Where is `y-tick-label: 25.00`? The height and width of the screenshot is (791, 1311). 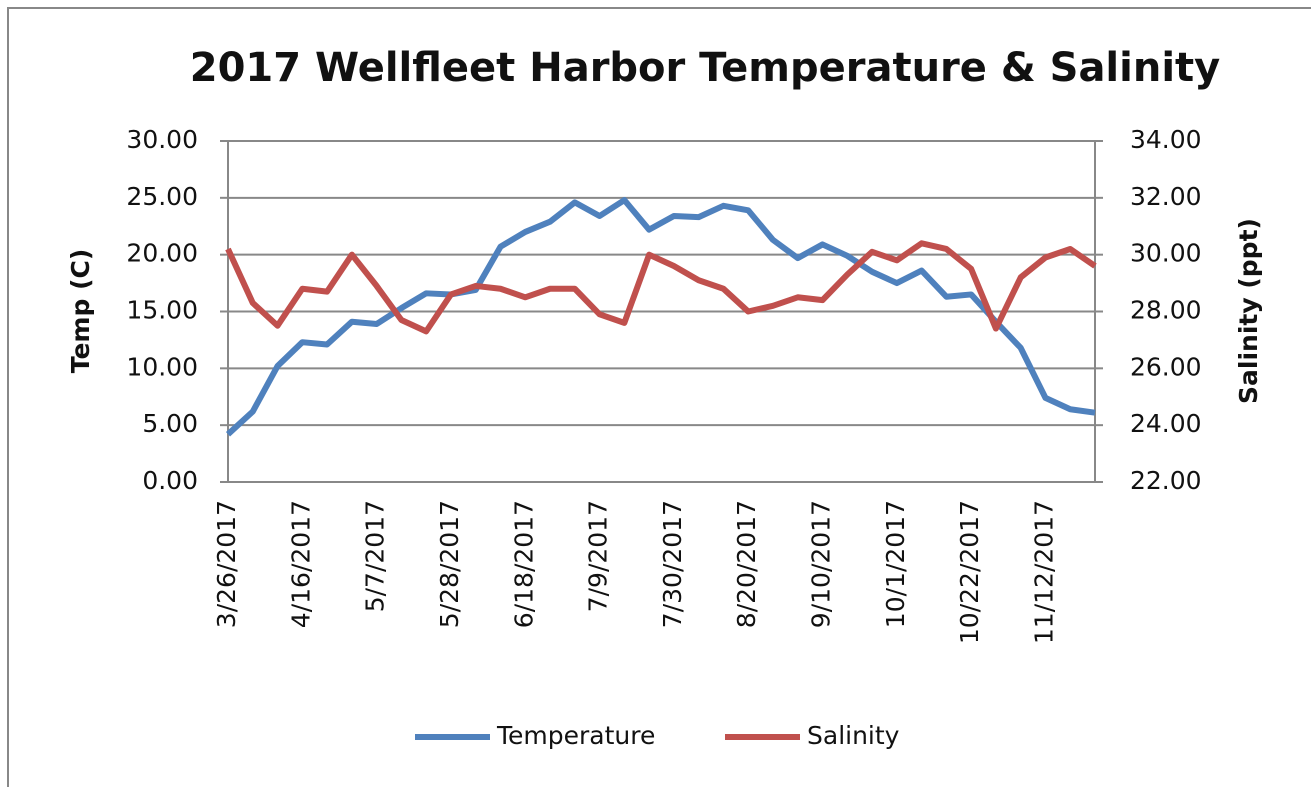 y-tick-label: 25.00 is located at coordinates (162, 196).